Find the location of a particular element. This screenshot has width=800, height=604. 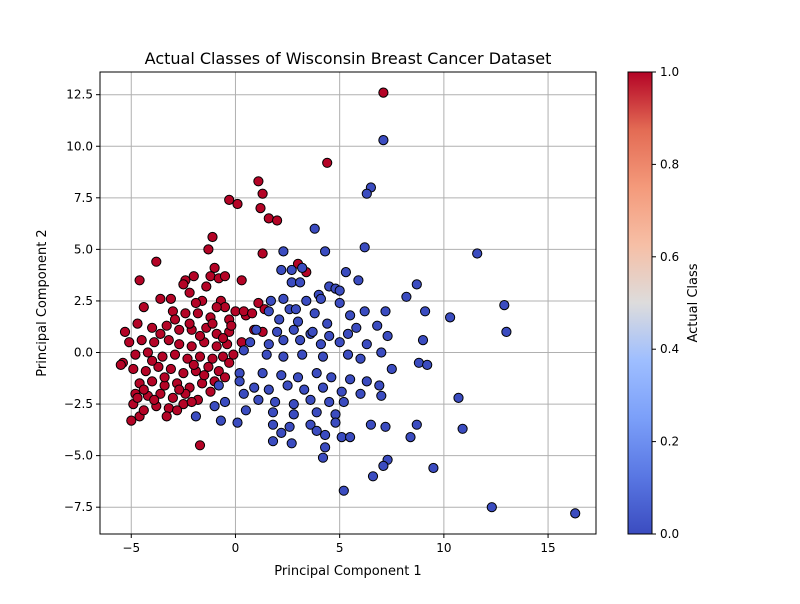

colorbar-label: Actual Class is located at coordinates (693, 302).